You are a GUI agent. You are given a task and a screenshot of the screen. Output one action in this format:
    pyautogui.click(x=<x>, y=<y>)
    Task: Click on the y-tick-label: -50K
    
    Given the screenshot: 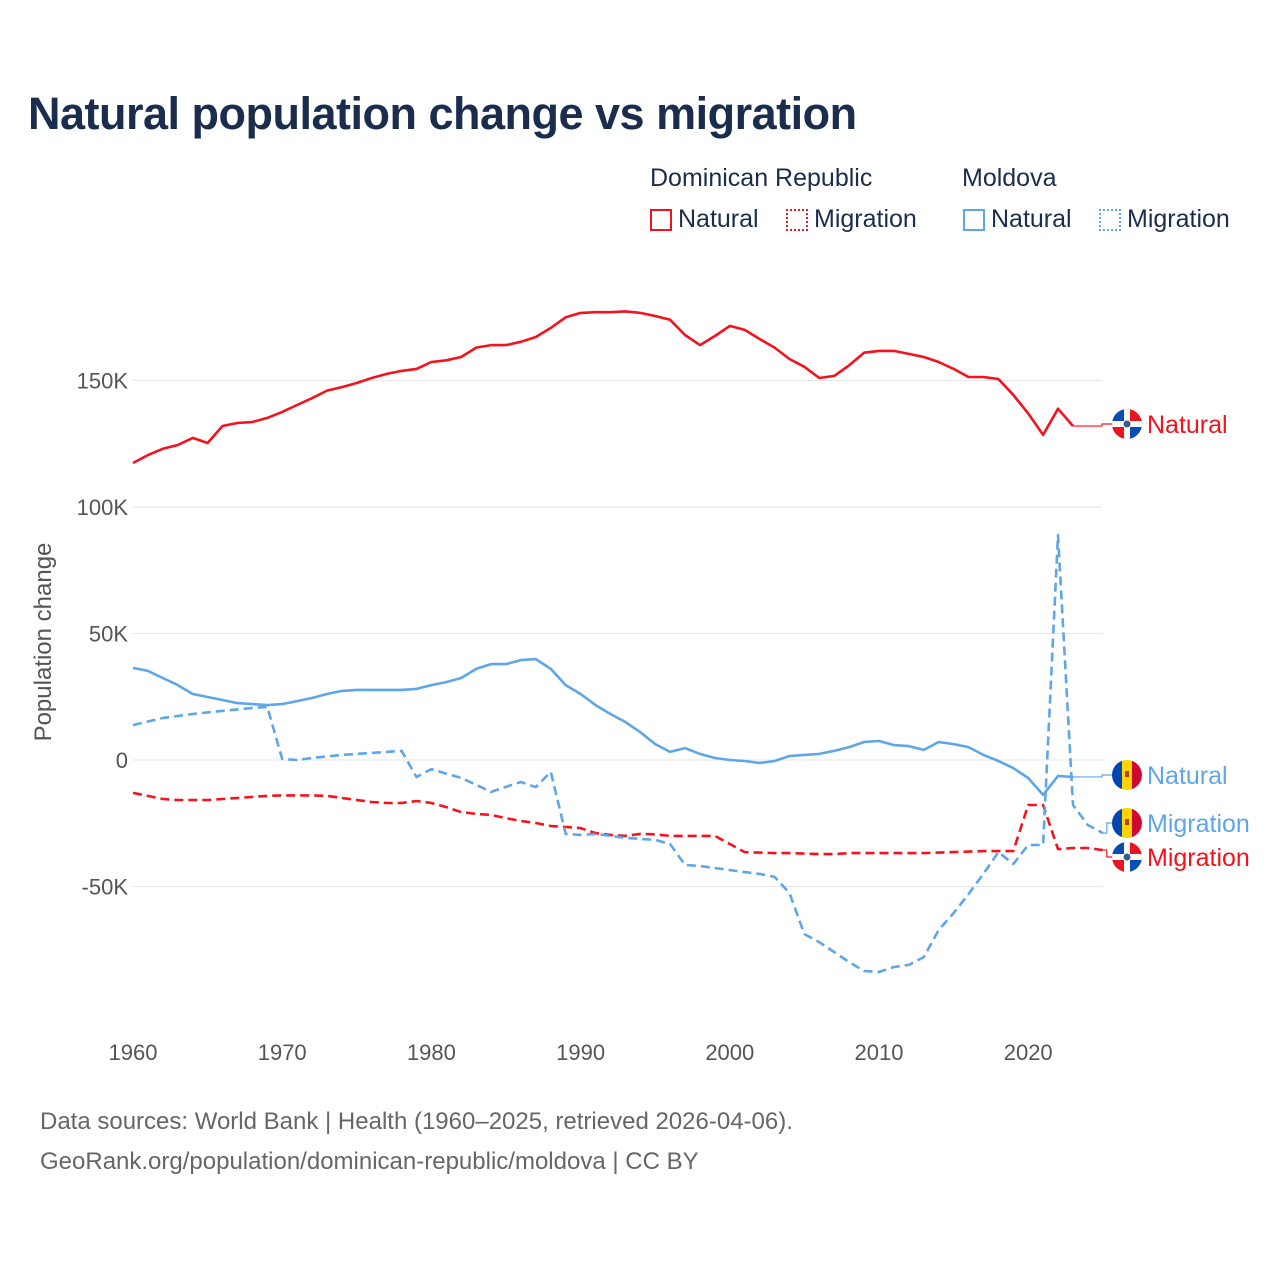 What is the action you would take?
    pyautogui.click(x=105, y=887)
    